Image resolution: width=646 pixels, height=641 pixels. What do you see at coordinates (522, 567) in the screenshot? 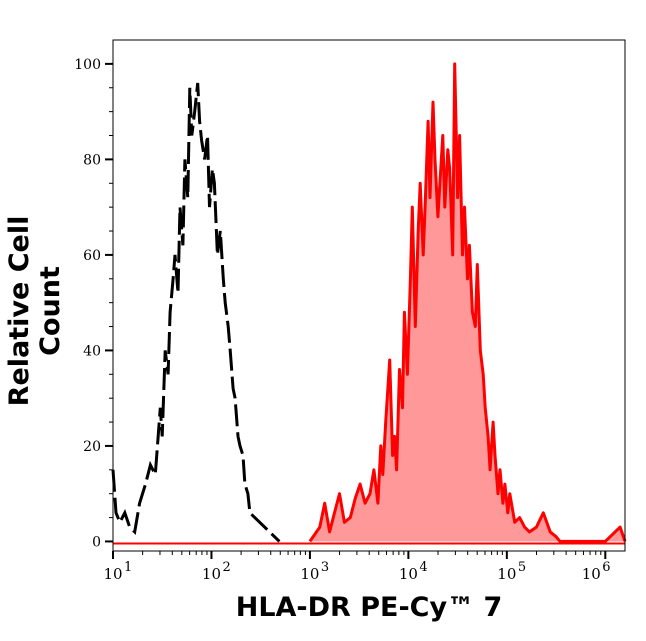
I see `x-tick-exponent: 5` at bounding box center [522, 567].